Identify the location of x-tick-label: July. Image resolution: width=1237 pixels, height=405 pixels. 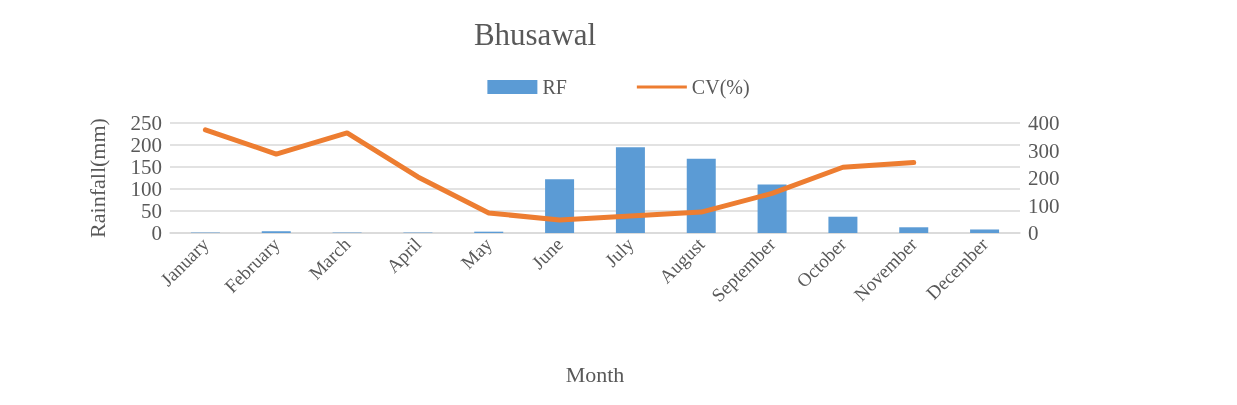
(619, 252).